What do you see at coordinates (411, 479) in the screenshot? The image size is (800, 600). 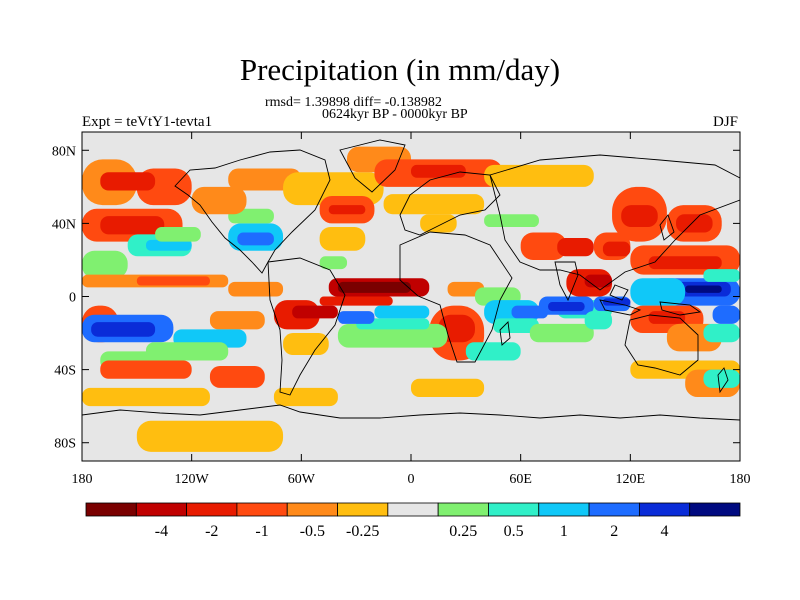 I see `x-tick-label: 0` at bounding box center [411, 479].